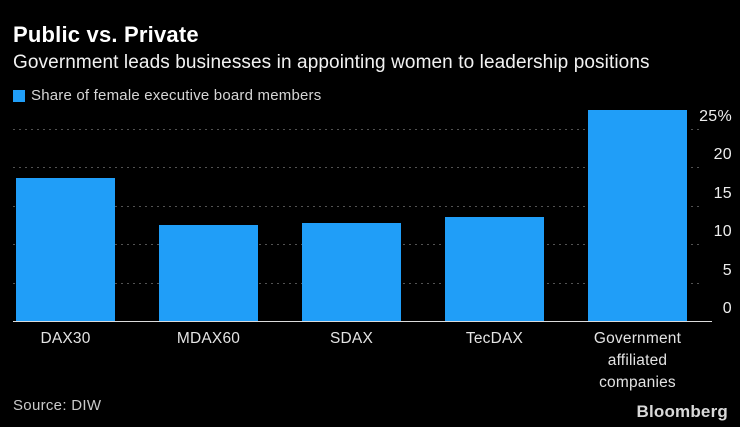 The height and width of the screenshot is (427, 740). What do you see at coordinates (106, 34) in the screenshot?
I see `chart-title: Public vs. Private` at bounding box center [106, 34].